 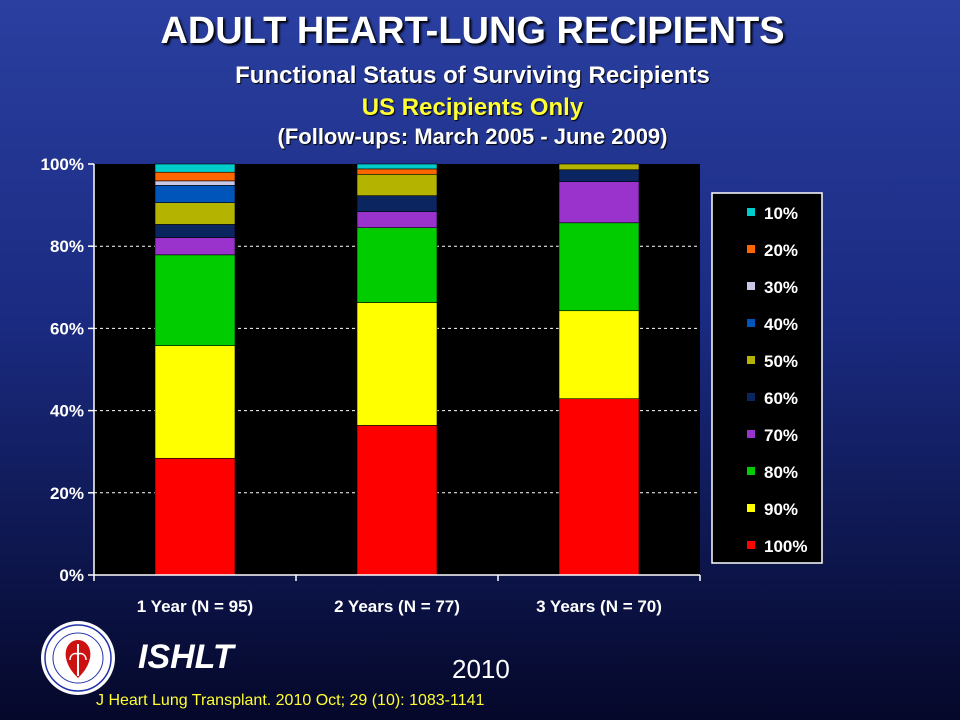 What do you see at coordinates (785, 546) in the screenshot?
I see `legend-label: 100%` at bounding box center [785, 546].